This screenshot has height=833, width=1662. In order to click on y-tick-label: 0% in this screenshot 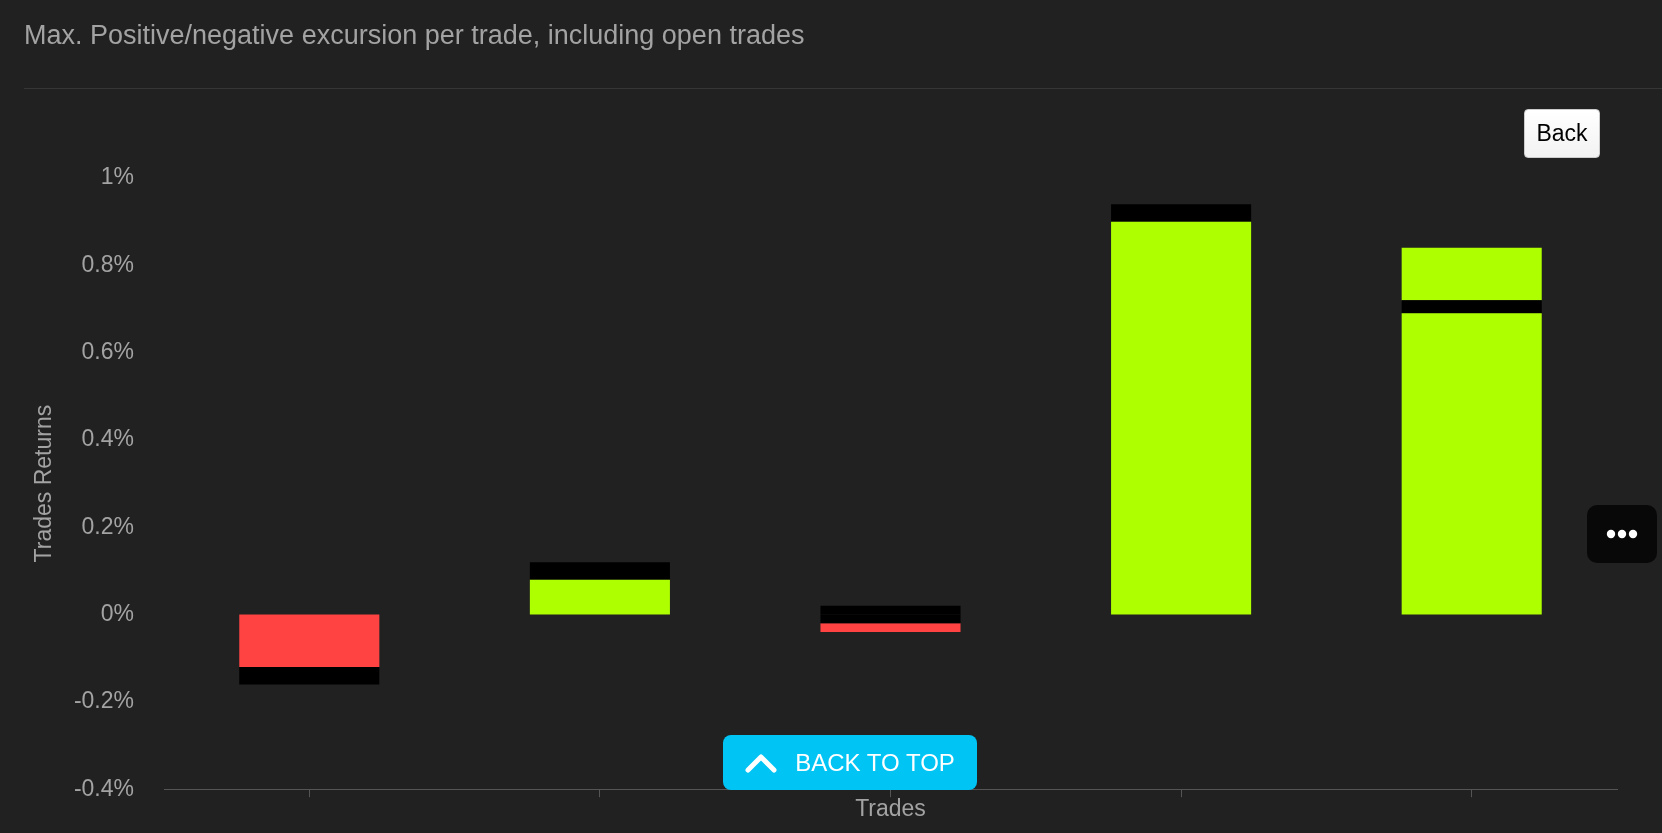, I will do `click(117, 612)`.